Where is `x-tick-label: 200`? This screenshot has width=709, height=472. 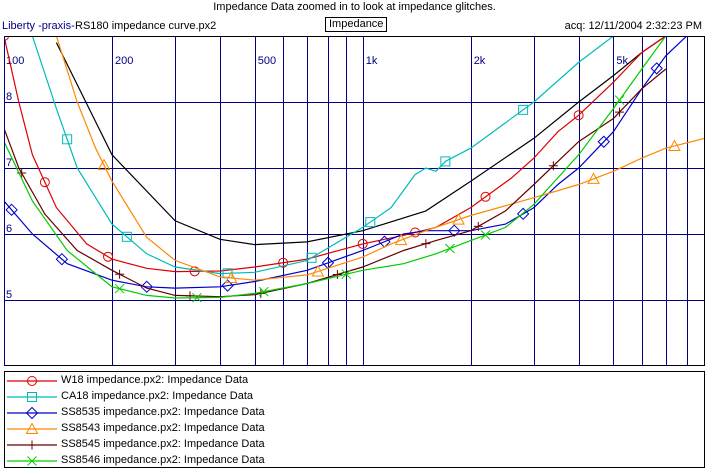 x-tick-label: 200 is located at coordinates (124, 61).